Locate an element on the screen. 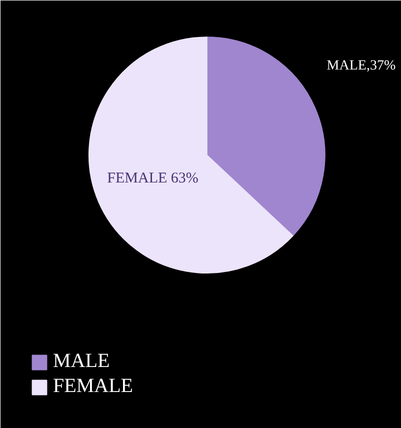  data-label: MALE,37% is located at coordinates (361, 66).